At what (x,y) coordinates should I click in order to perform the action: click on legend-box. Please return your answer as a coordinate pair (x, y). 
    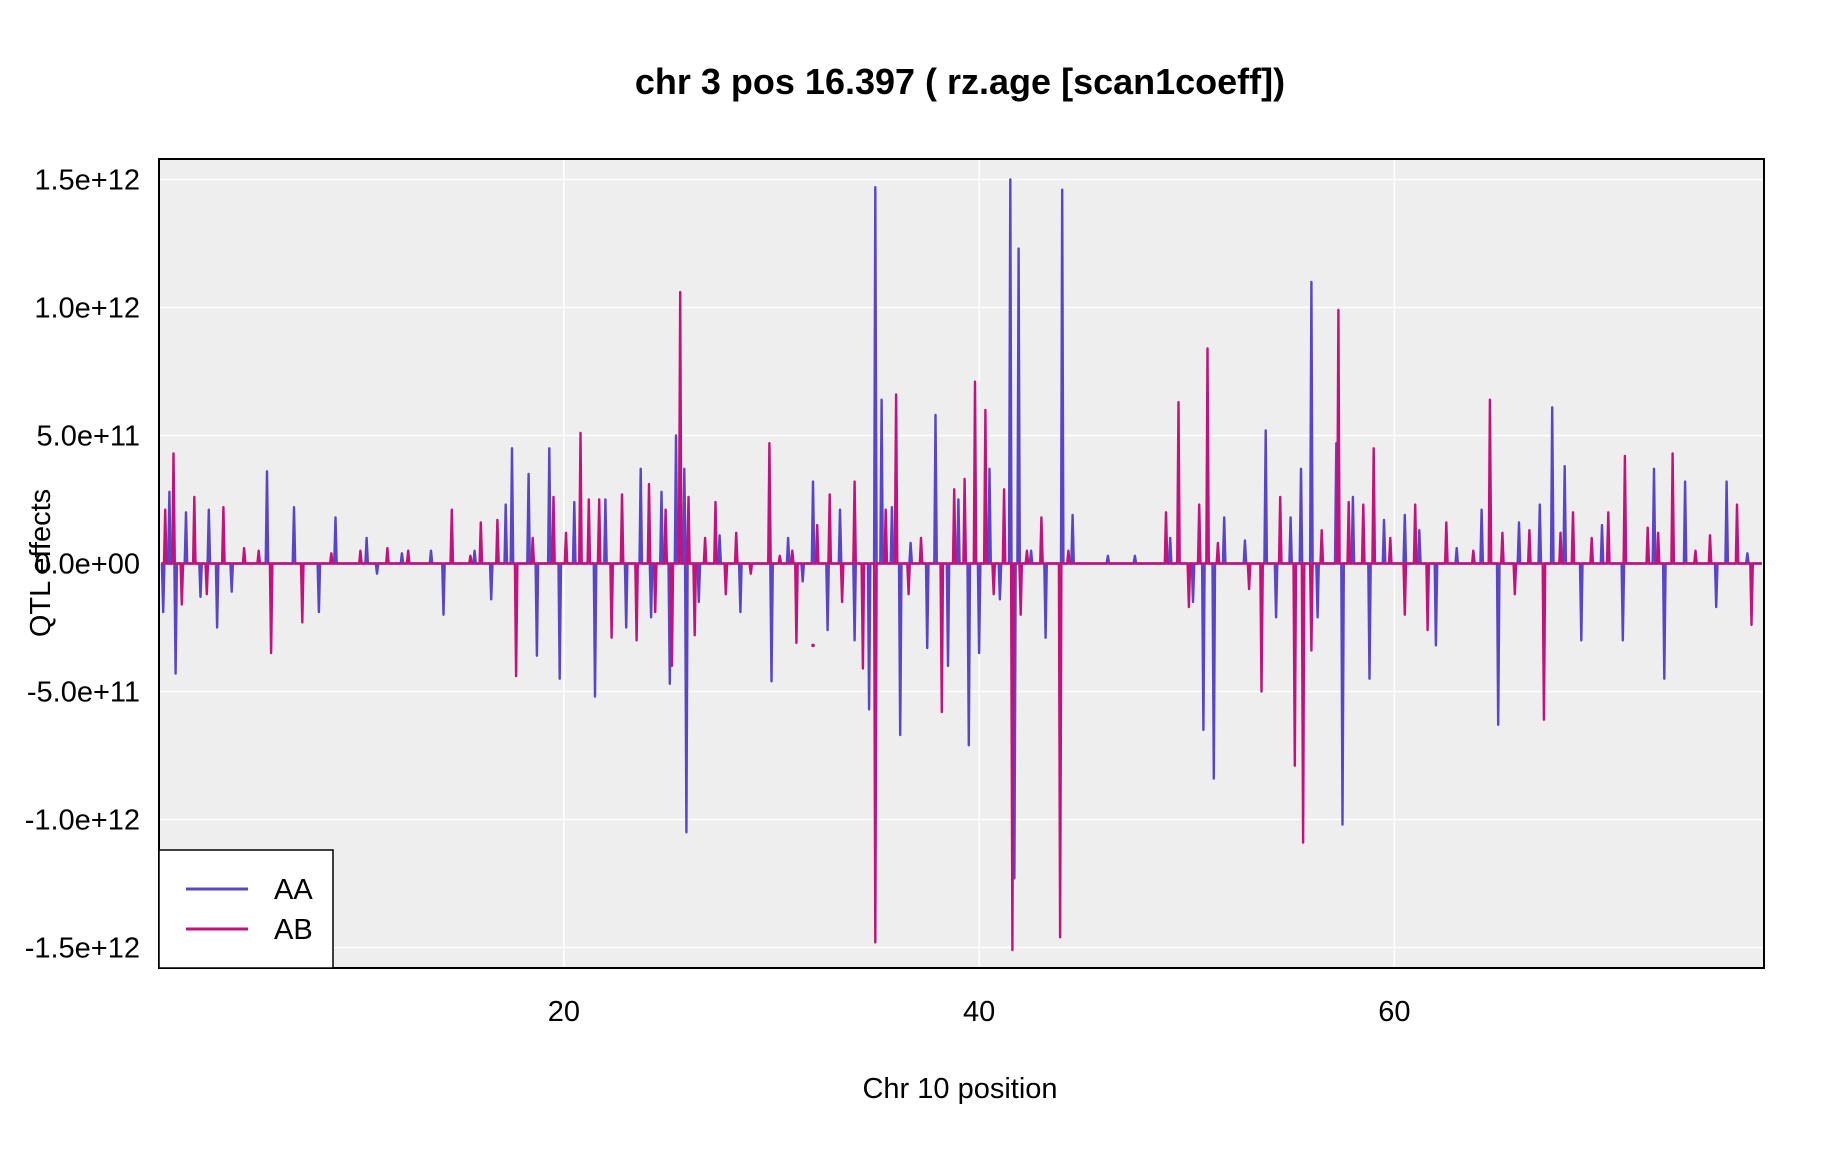
    Looking at the image, I should click on (246, 909).